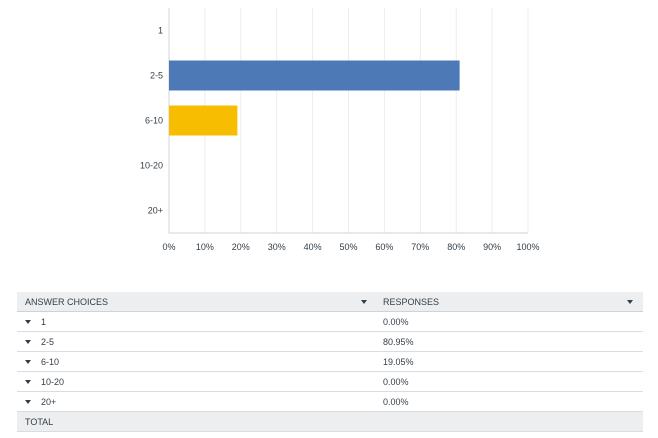  Describe the element at coordinates (49, 401) in the screenshot. I see `answer-choice-label: 20+` at that location.